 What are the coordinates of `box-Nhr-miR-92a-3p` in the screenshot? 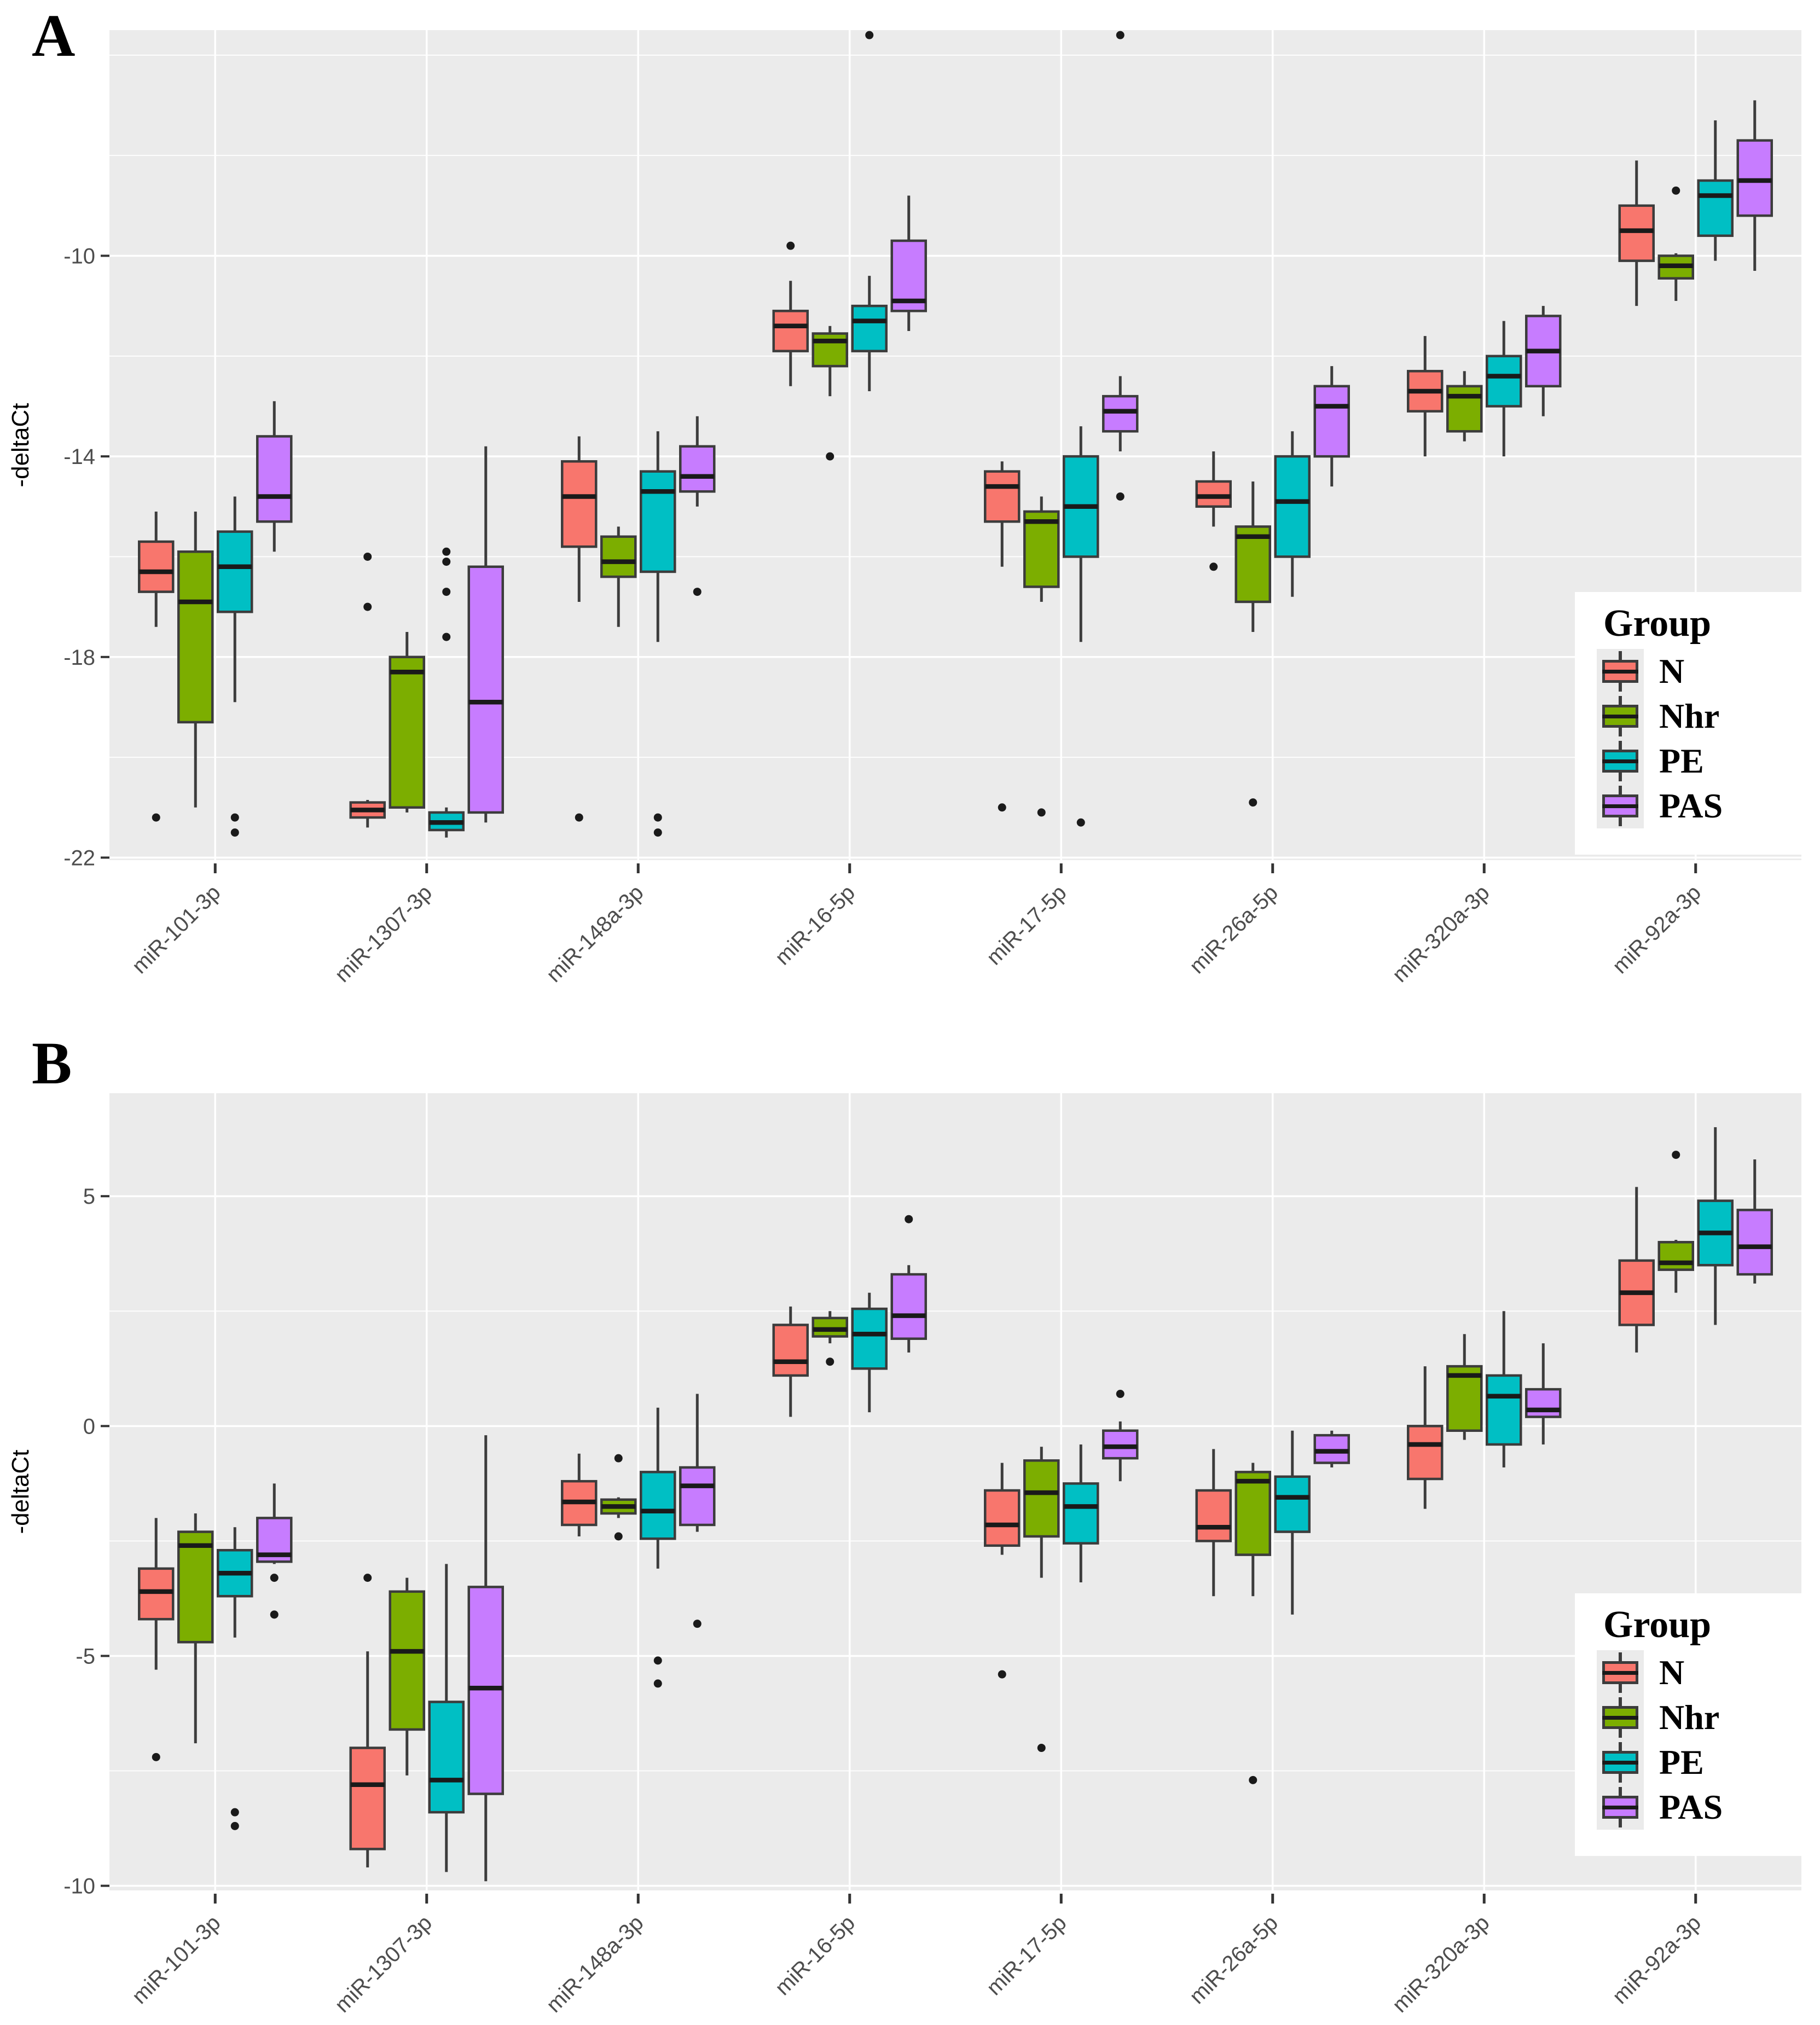 It's located at (1676, 243).